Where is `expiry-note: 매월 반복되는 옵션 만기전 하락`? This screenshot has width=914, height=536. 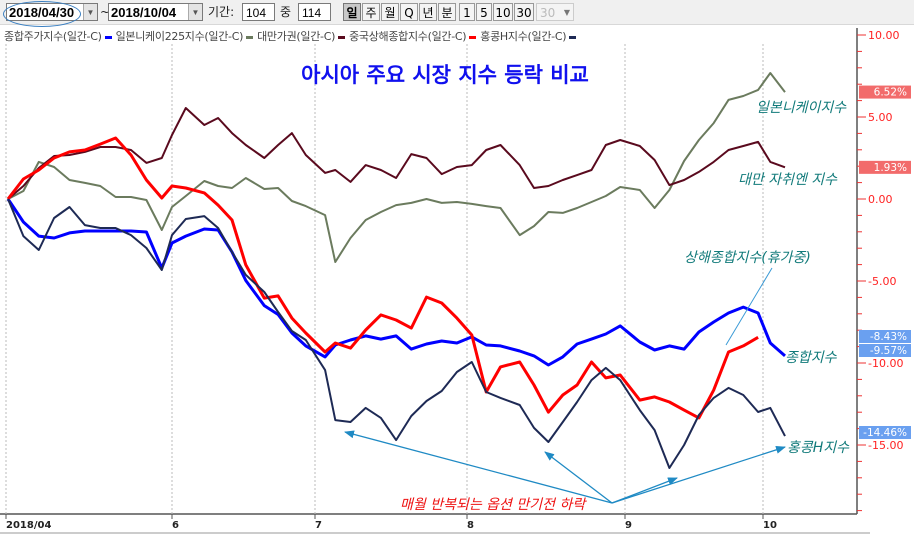
expiry-note: 매월 반복되는 옵션 만기전 하락 is located at coordinates (493, 505).